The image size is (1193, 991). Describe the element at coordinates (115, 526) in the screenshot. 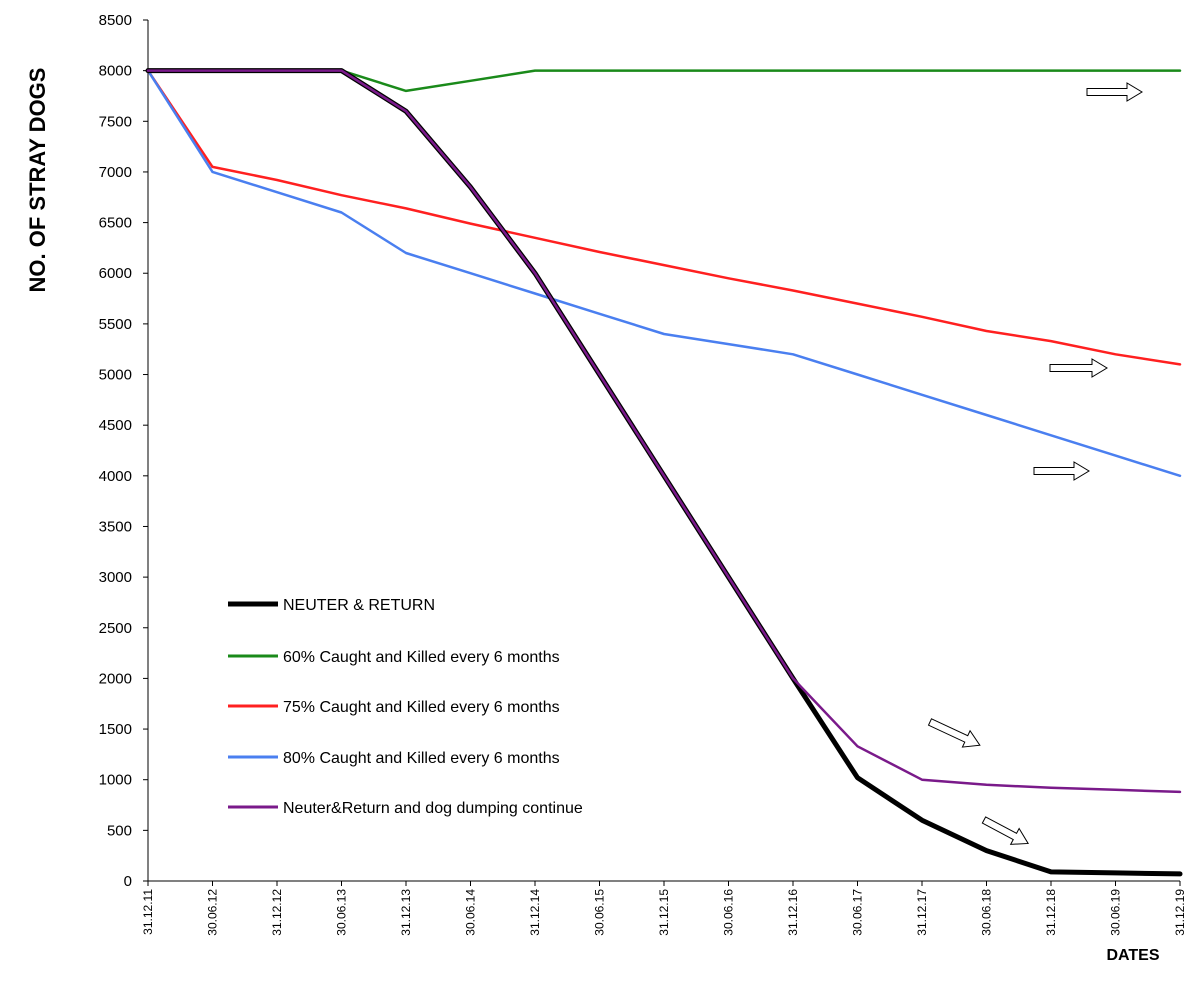

I see `y-tick-label: 3500` at that location.